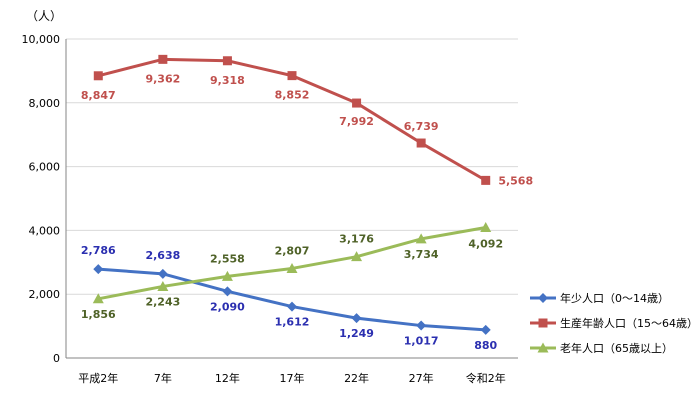 This screenshot has height=400, width=700. I want to click on y-axis-ticks: 0 2,000 4,000 6,000 8,000 10,000, so click(41, 199).